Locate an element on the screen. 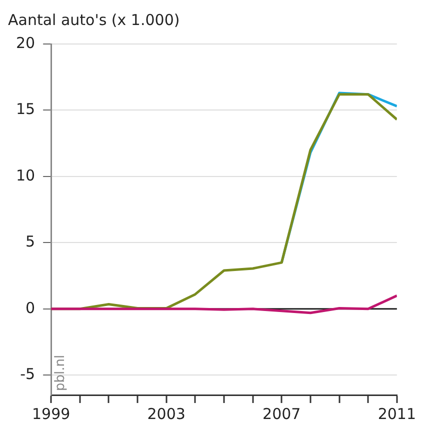 The width and height of the screenshot is (427, 435). x-tick-label: 2011 is located at coordinates (397, 413).